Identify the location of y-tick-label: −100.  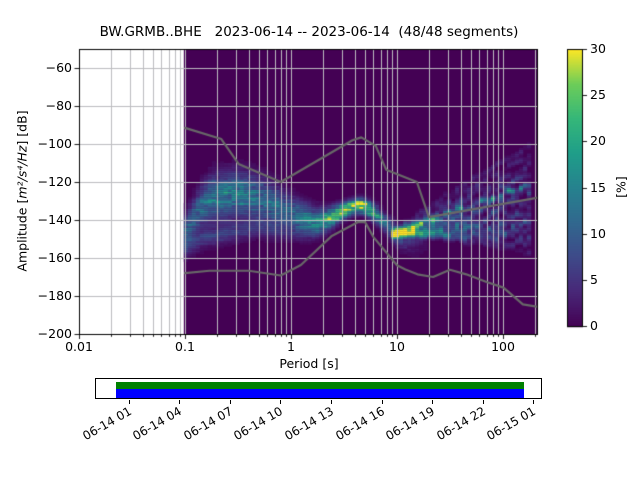
(54, 143).